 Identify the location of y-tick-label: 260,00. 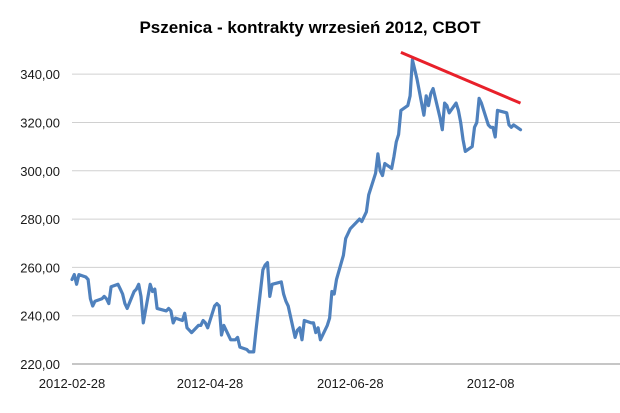
(40, 267).